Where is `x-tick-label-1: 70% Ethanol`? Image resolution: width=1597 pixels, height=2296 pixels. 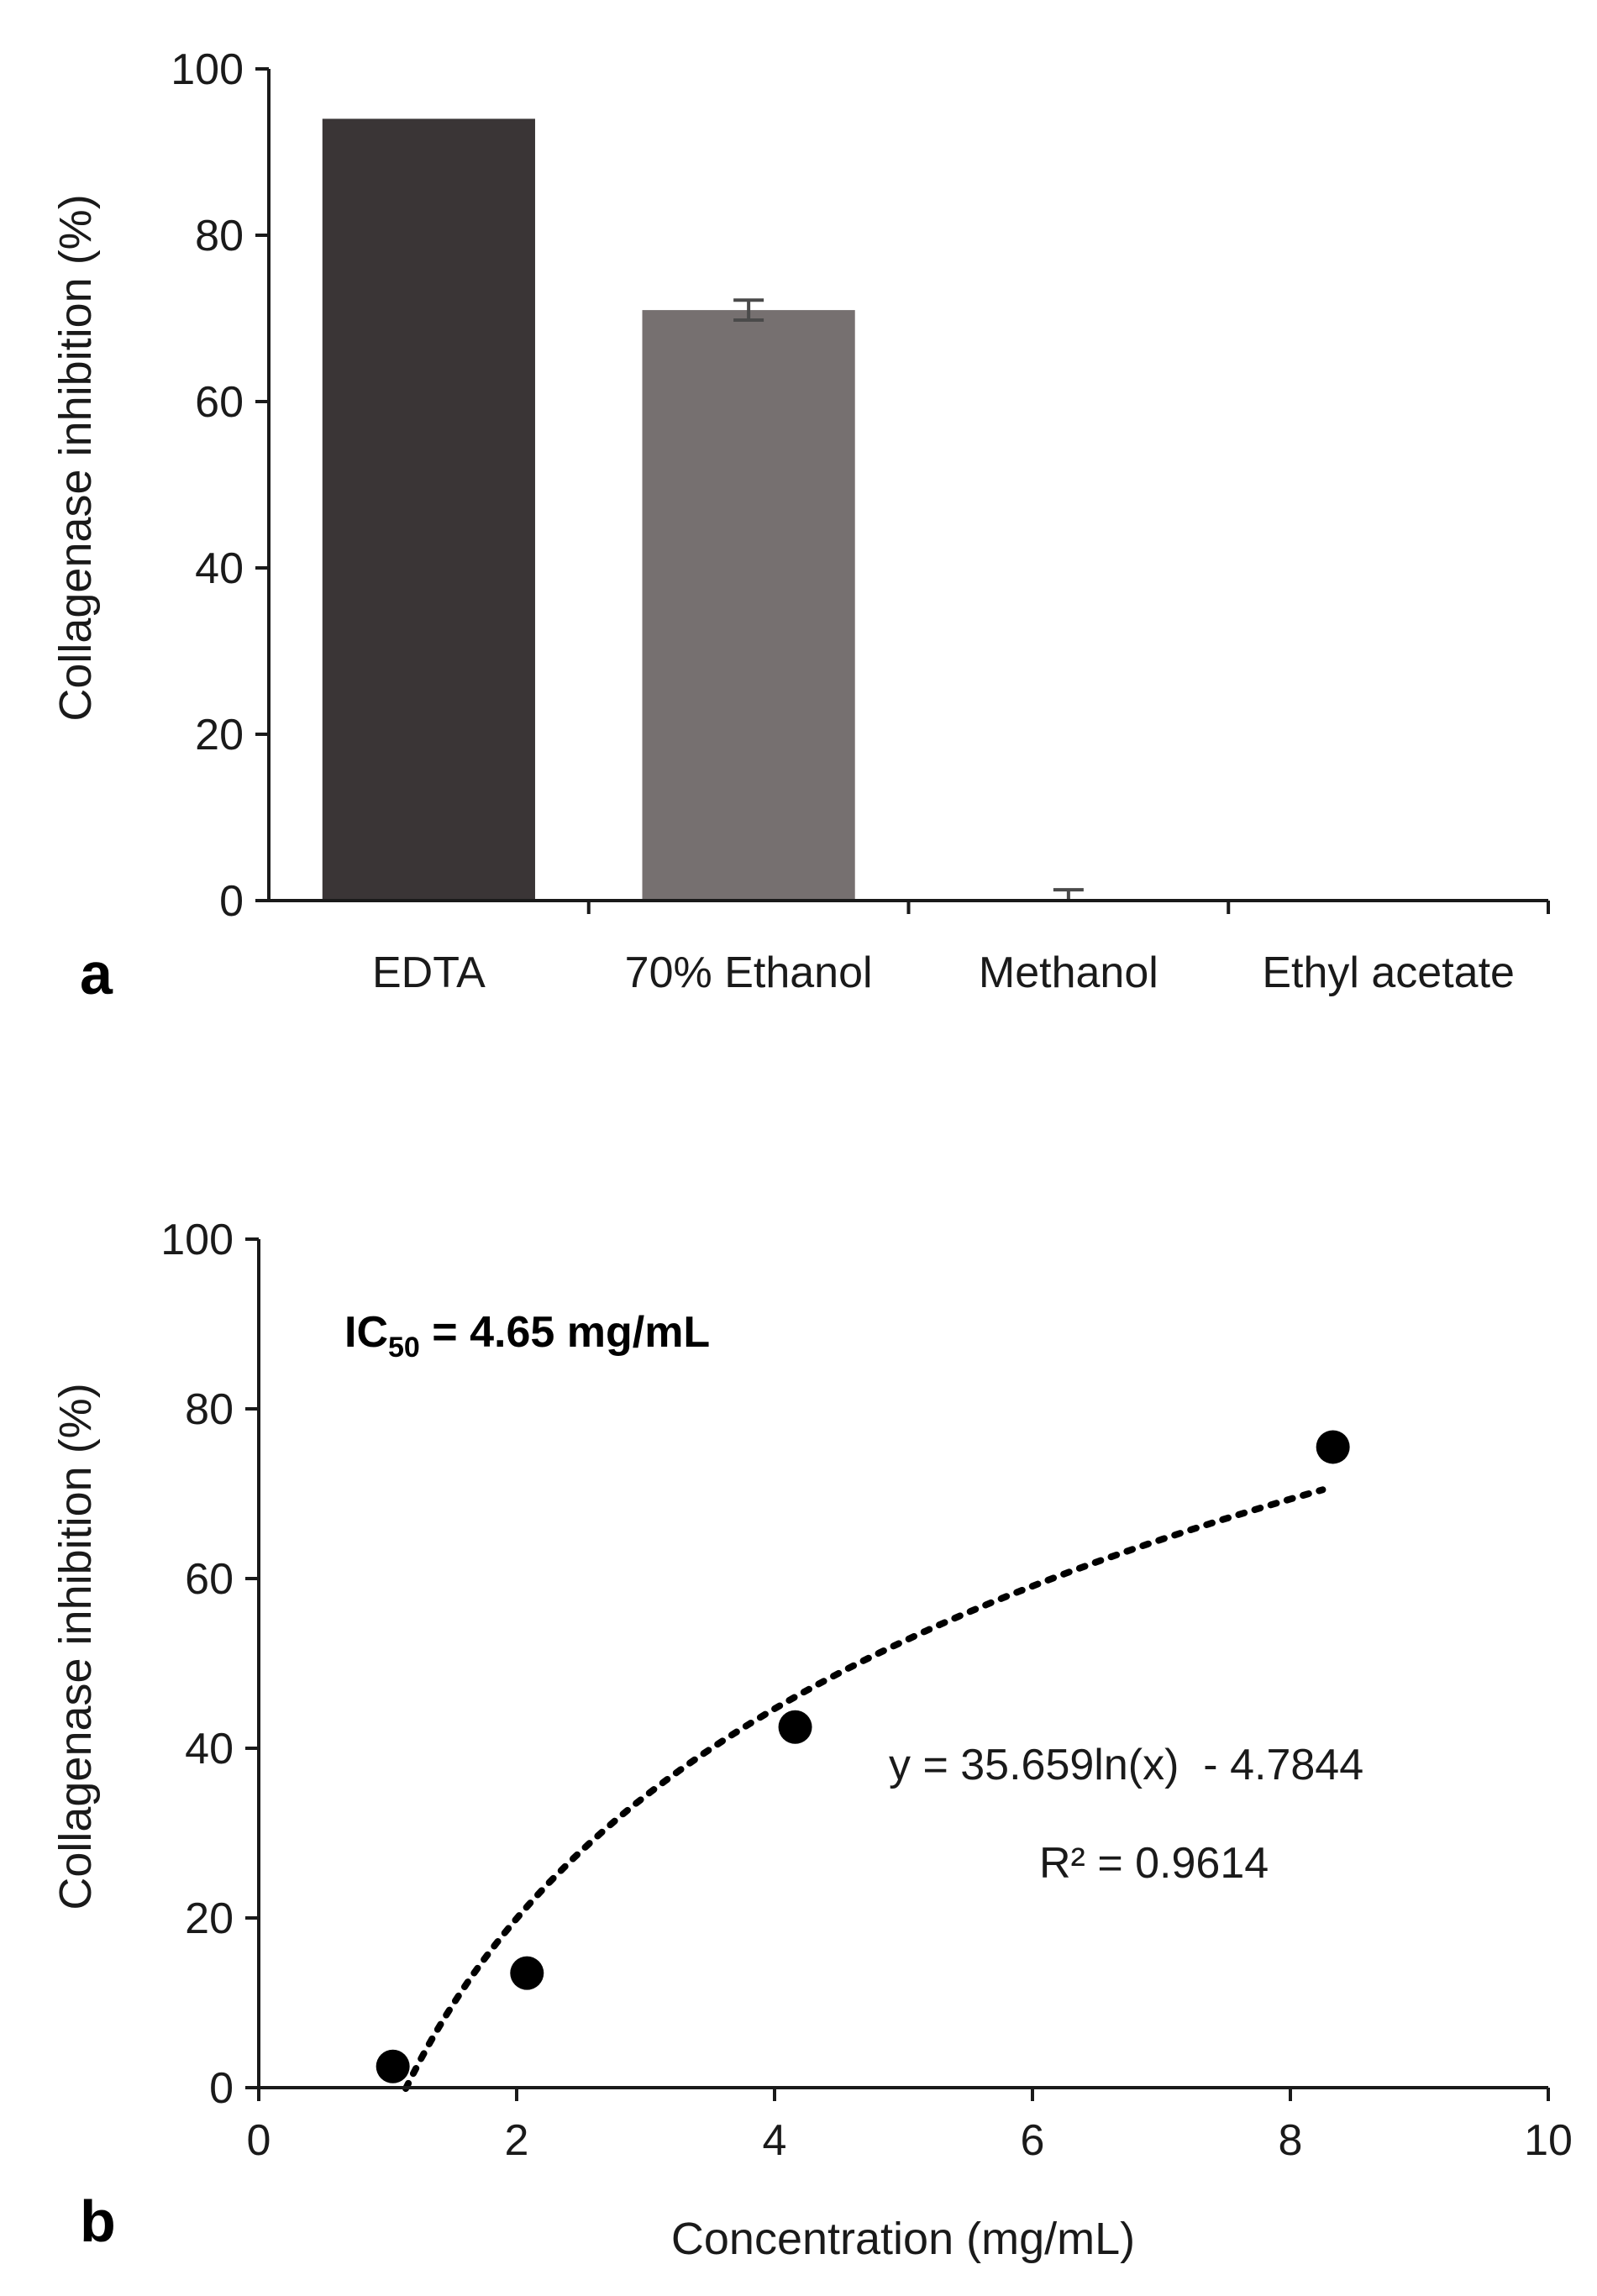
x-tick-label-1: 70% Ethanol is located at coordinates (749, 972).